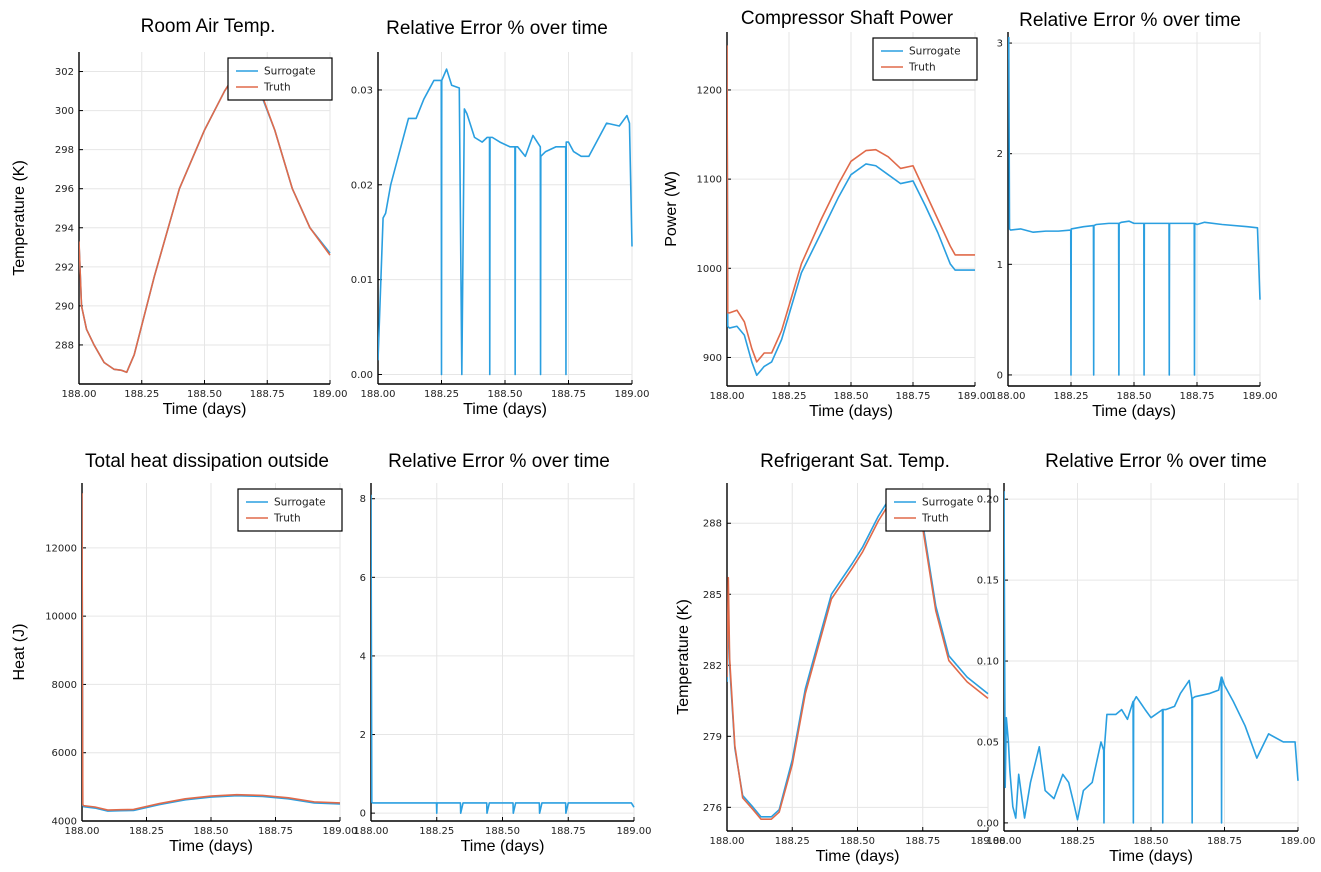 Image resolution: width=1321 pixels, height=872 pixels. What do you see at coordinates (988, 662) in the screenshot?
I see `y-tick-label: 0.10` at bounding box center [988, 662].